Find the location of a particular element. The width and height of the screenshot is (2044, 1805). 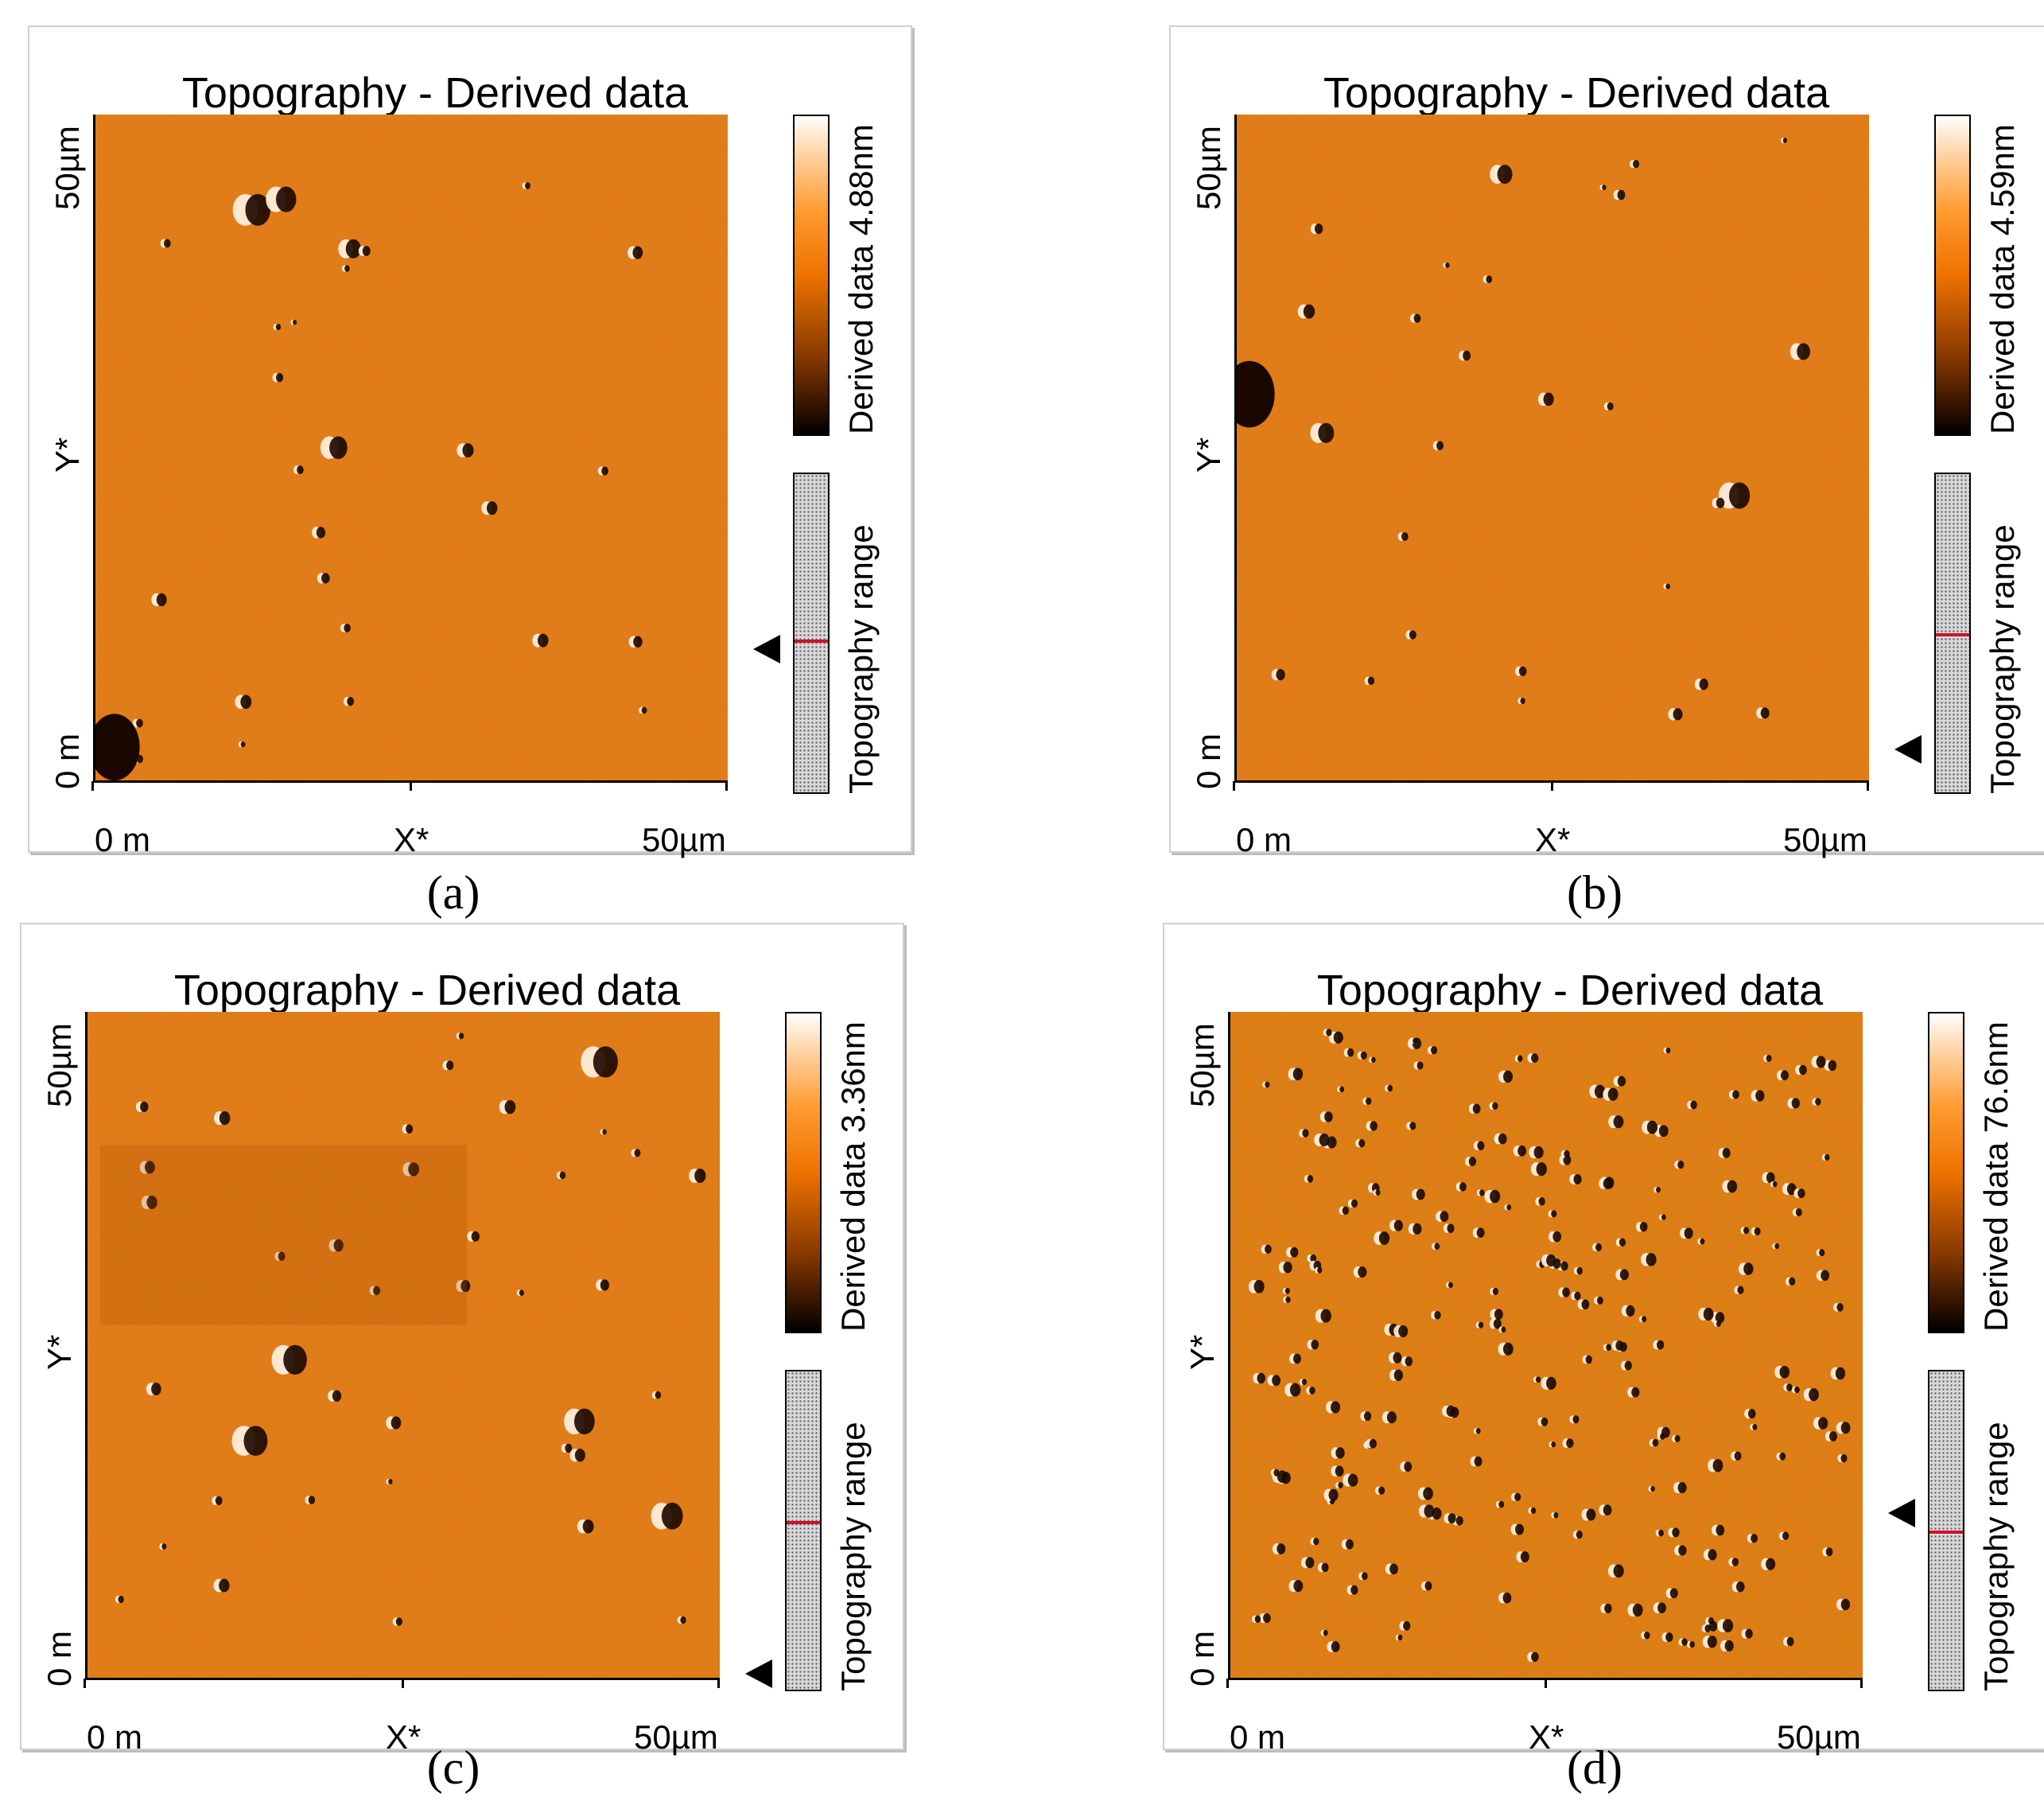

panel-caption: (d) is located at coordinates (1594, 1767).